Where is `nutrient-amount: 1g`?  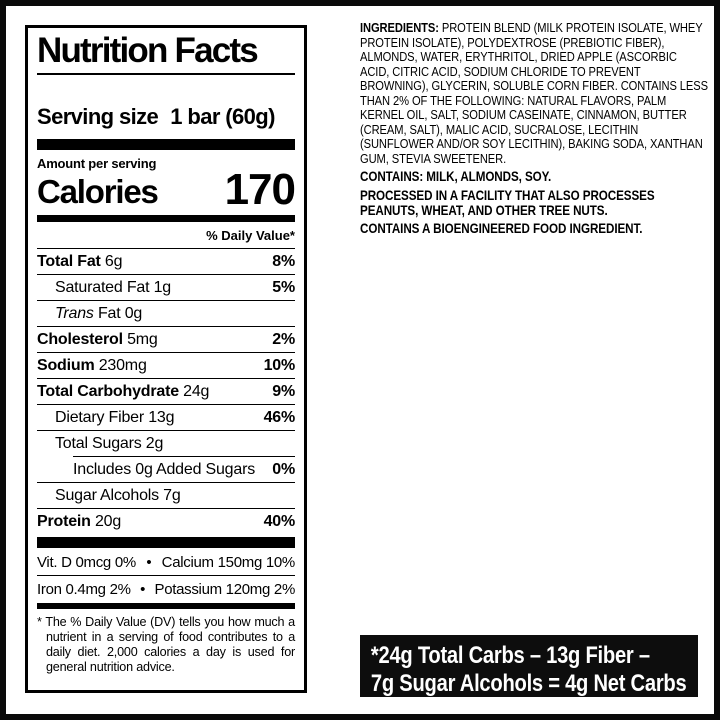
nutrient-amount: 1g is located at coordinates (160, 287).